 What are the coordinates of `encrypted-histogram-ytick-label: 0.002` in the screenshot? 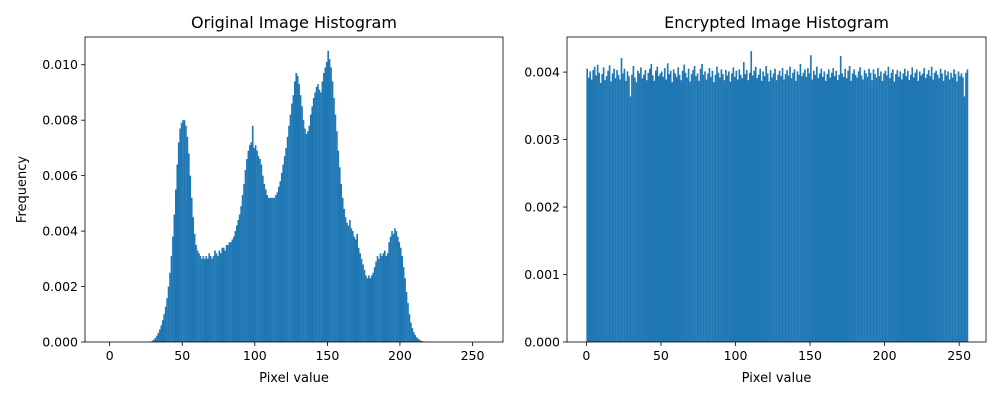 It's located at (542, 207).